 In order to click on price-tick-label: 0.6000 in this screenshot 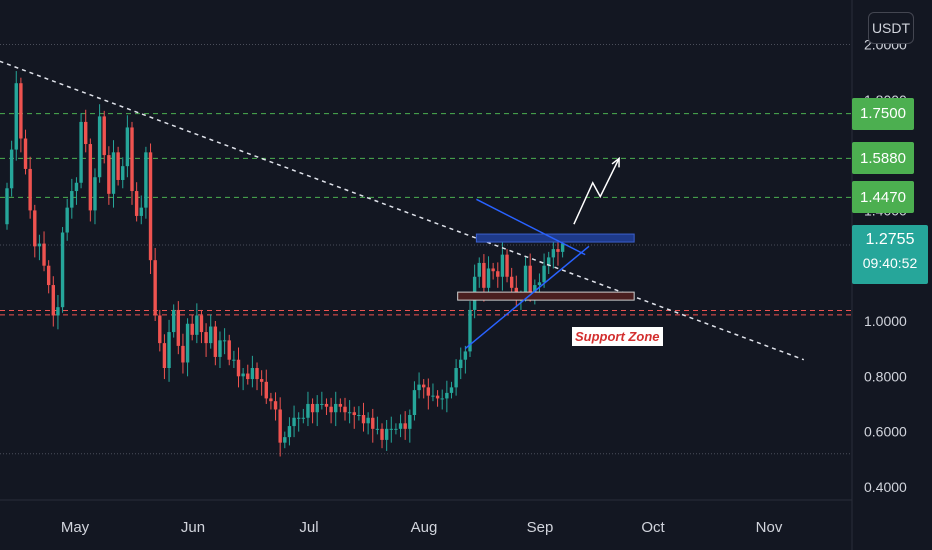, I will do `click(885, 432)`.